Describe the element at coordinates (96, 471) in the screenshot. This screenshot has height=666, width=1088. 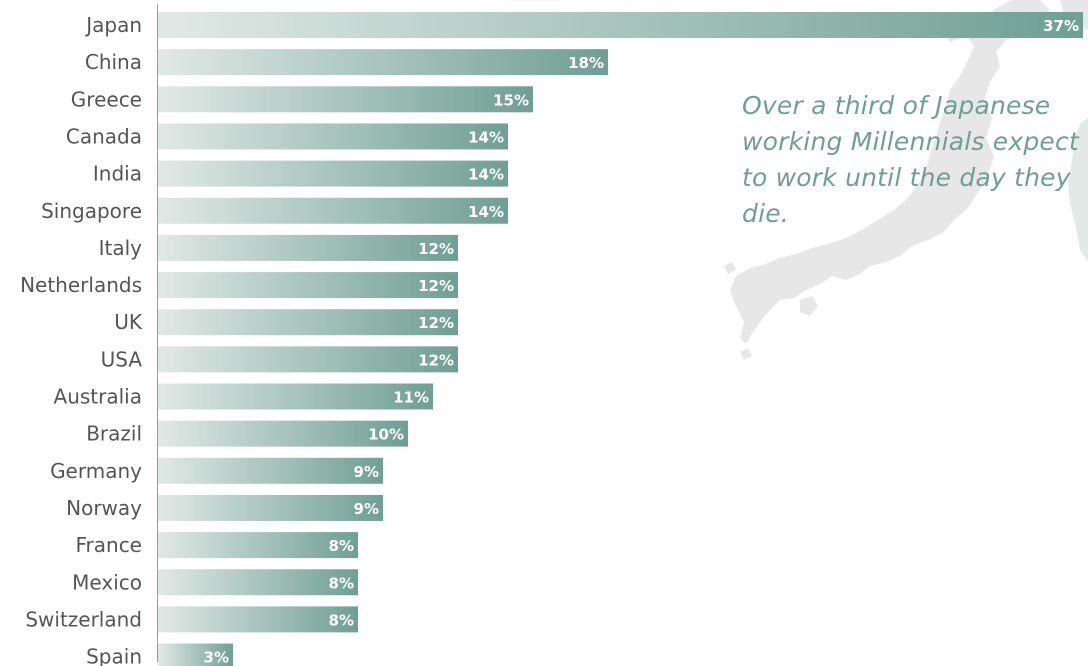
I see `category-label: Germany` at that location.